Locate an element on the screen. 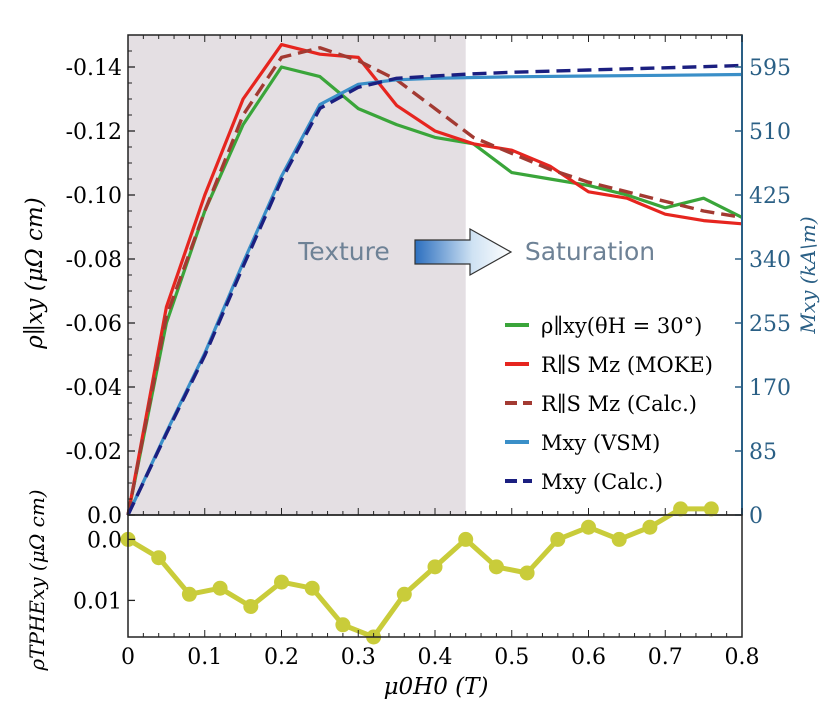 The width and height of the screenshot is (830, 701). bottom-y-tick-label: 0.0 is located at coordinates (104, 540).